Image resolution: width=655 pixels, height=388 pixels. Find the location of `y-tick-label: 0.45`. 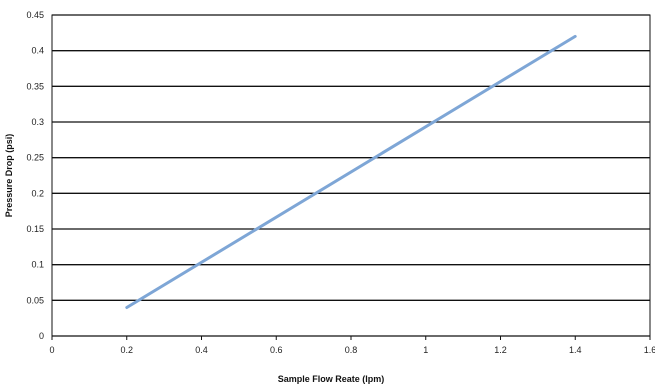

y-tick-label: 0.45 is located at coordinates (35, 15).